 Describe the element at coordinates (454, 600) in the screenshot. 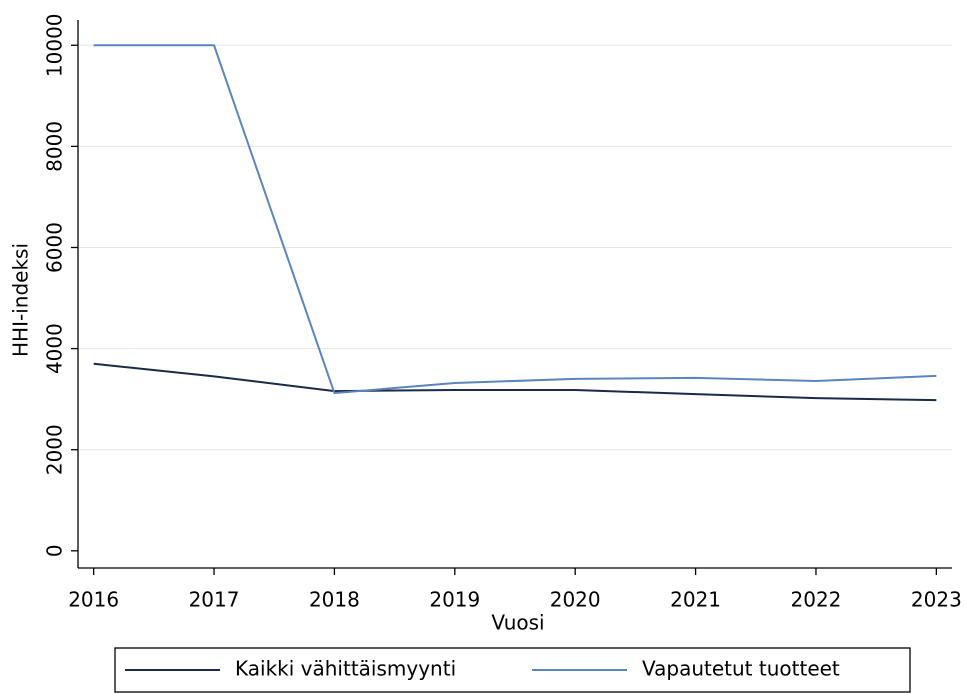

I see `x-tick-label: 2019` at that location.